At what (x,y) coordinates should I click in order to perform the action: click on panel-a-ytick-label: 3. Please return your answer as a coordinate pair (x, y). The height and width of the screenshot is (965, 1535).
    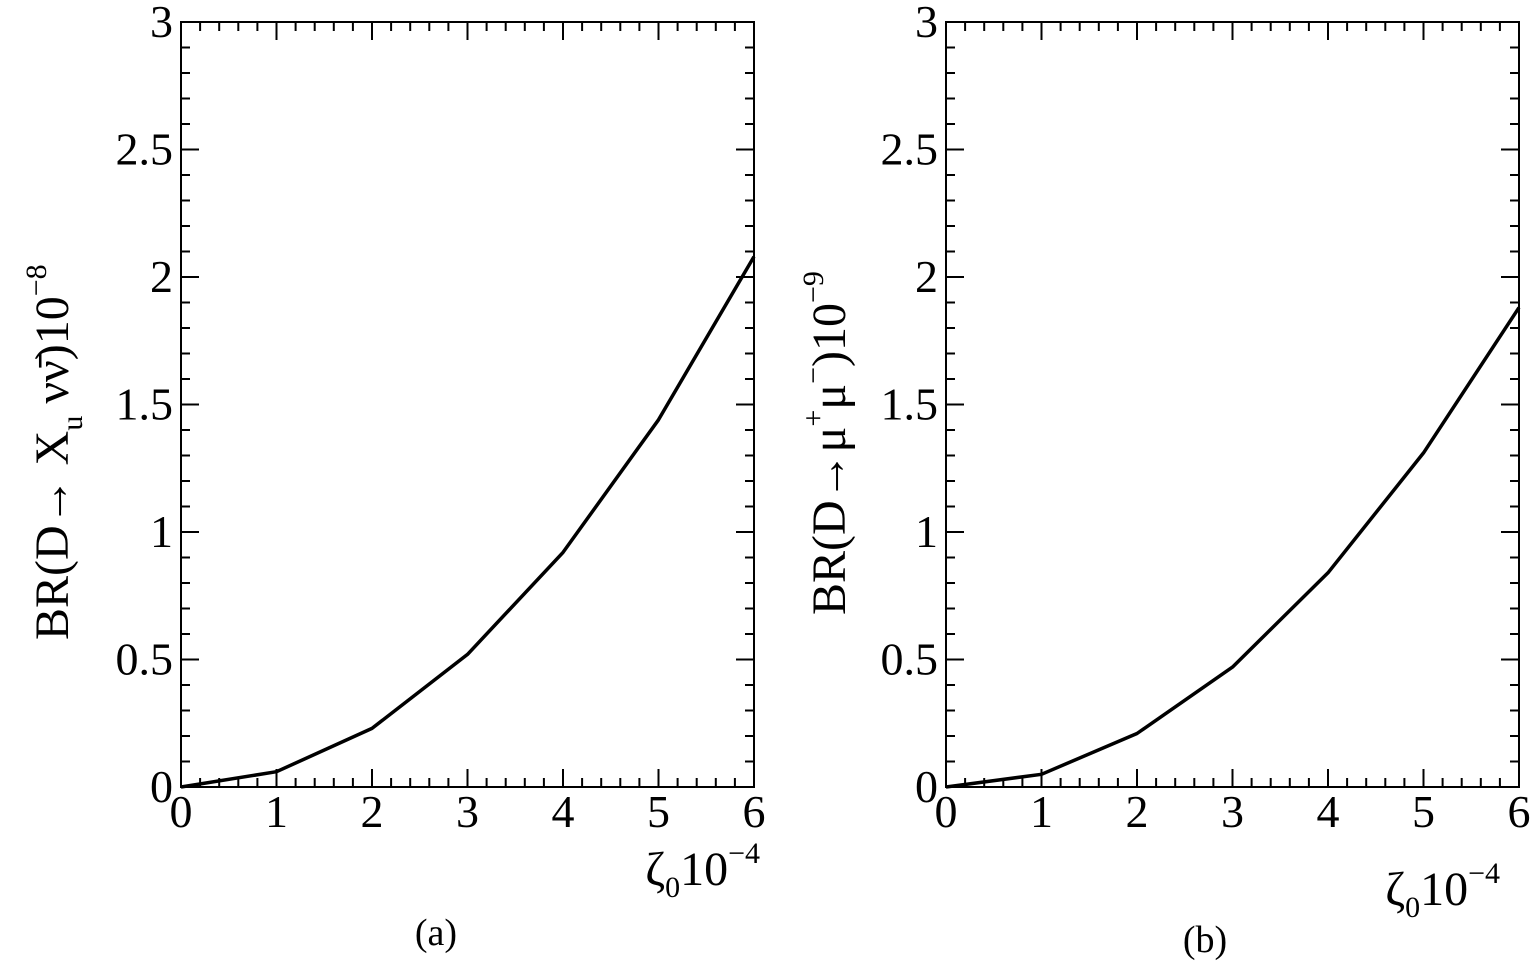
    Looking at the image, I should click on (161, 23).